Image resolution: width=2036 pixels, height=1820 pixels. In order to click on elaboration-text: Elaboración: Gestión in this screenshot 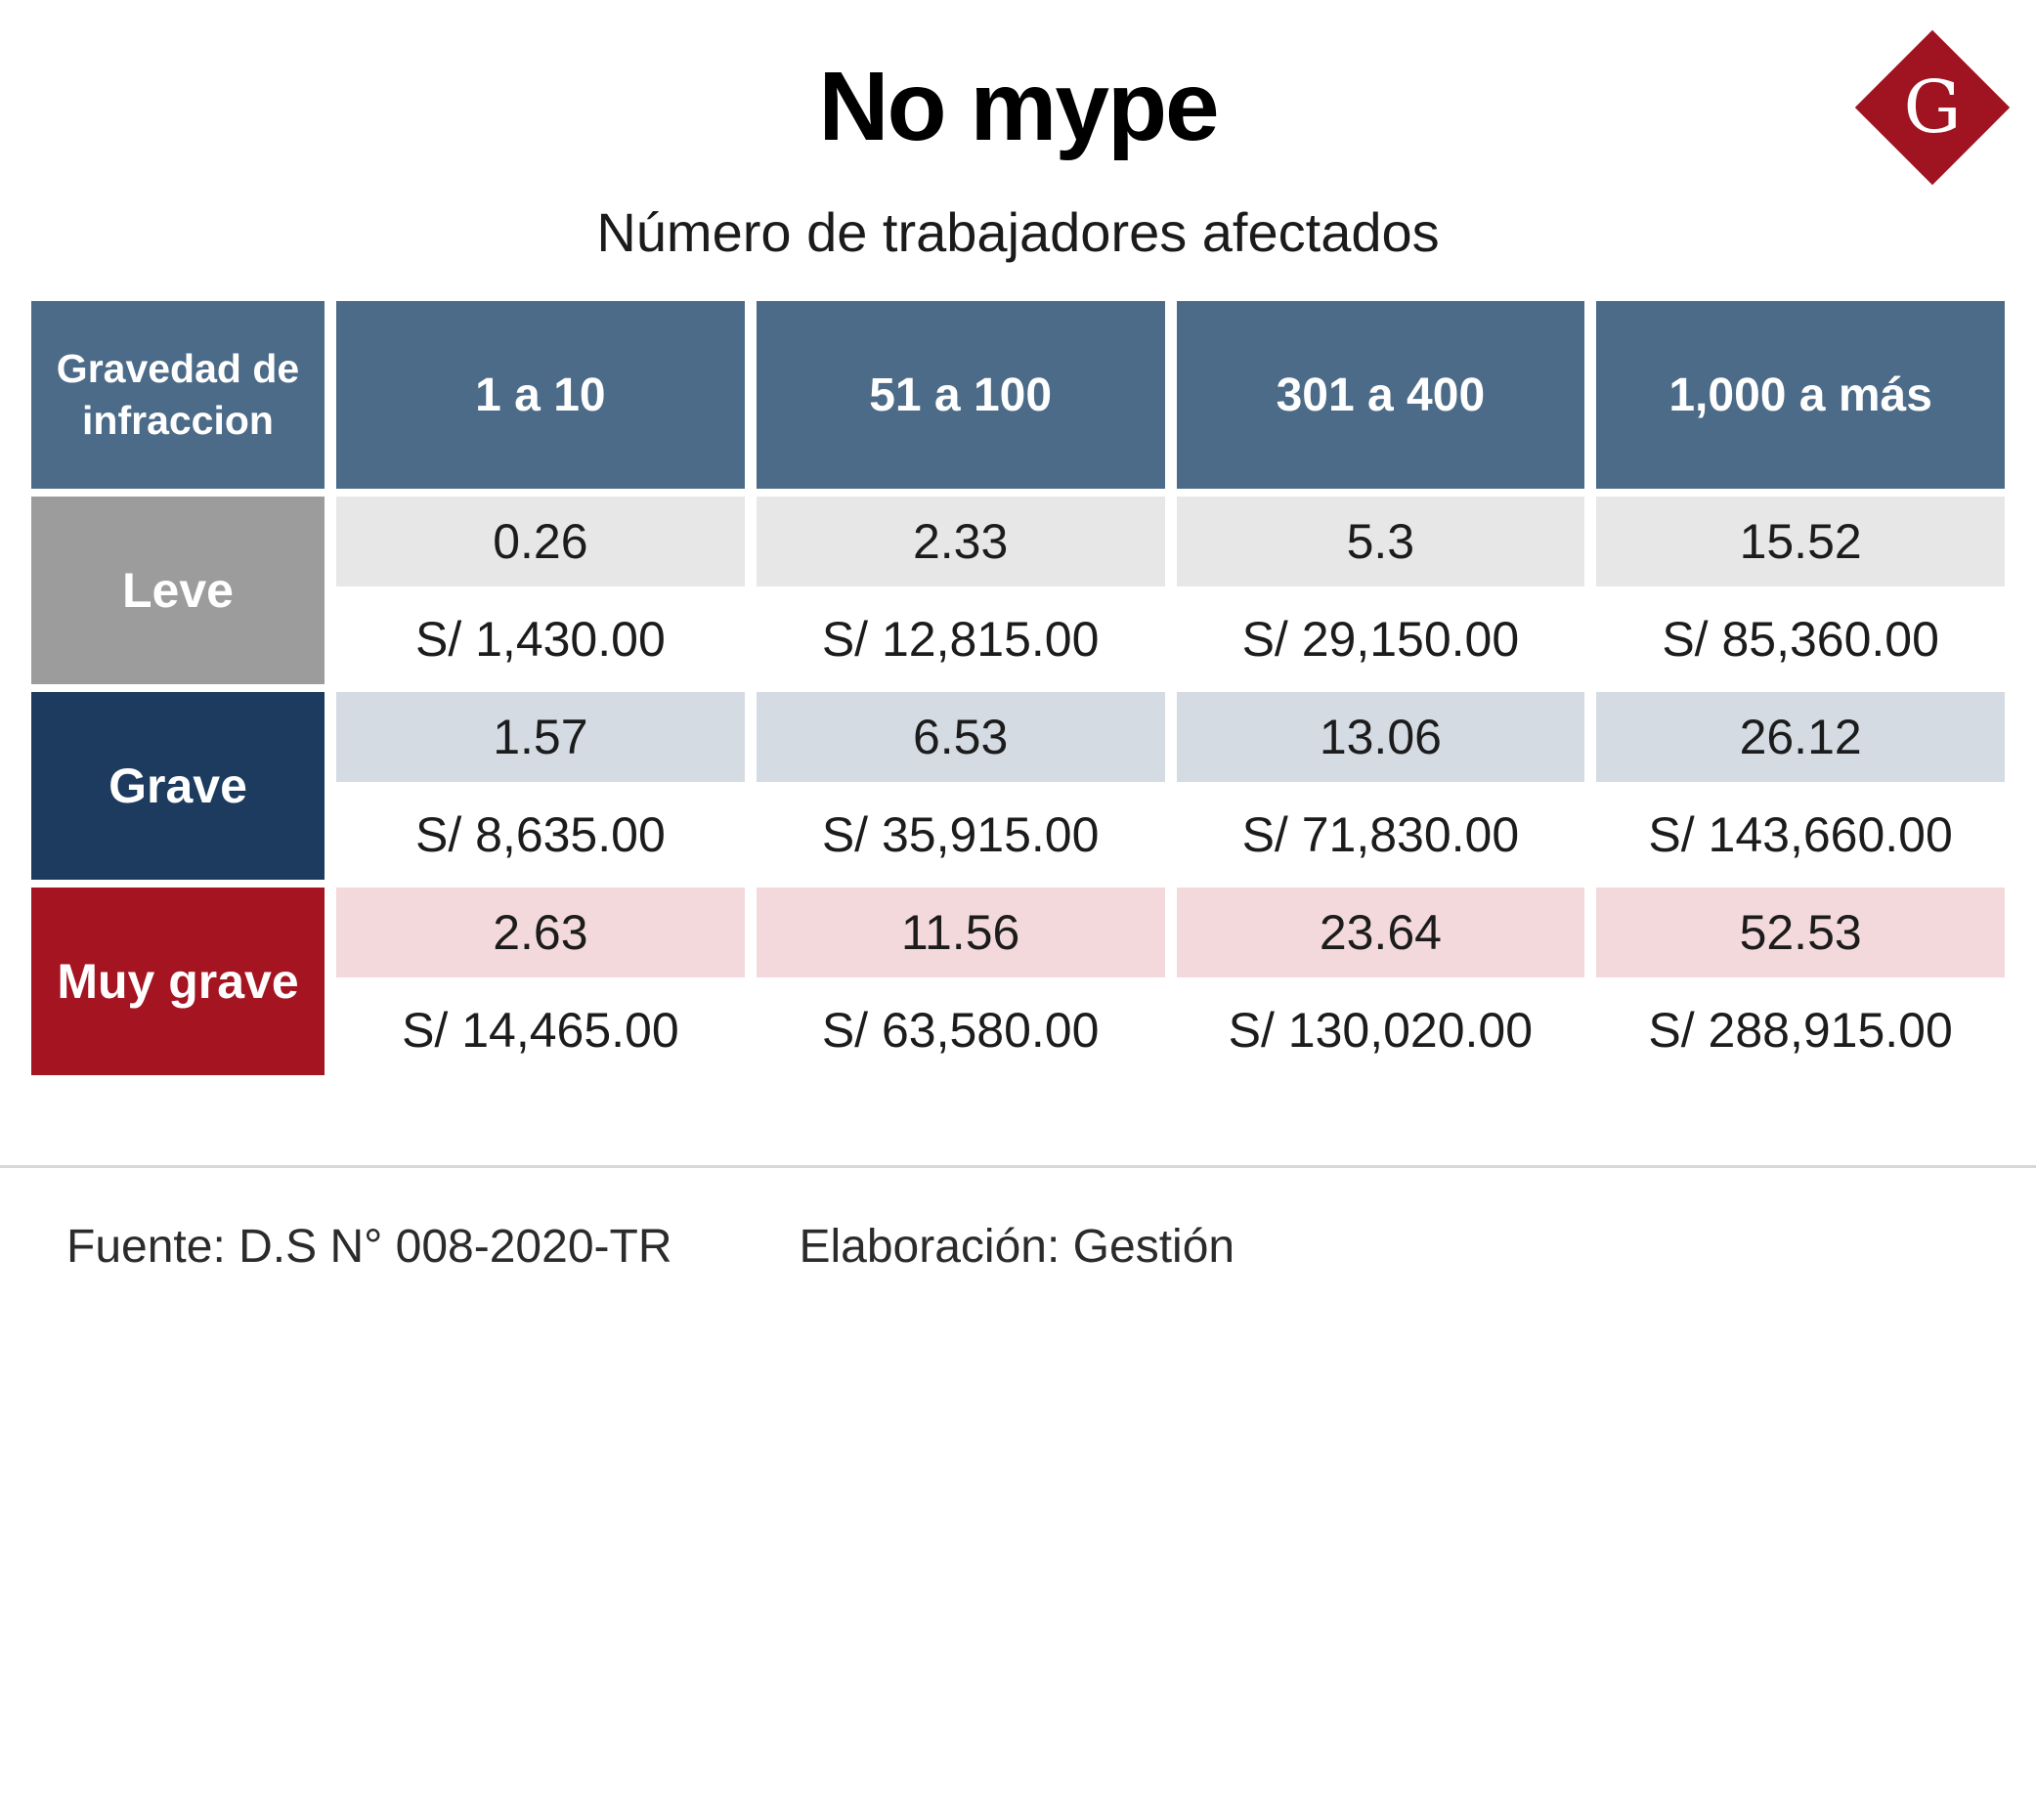, I will do `click(1017, 1247)`.